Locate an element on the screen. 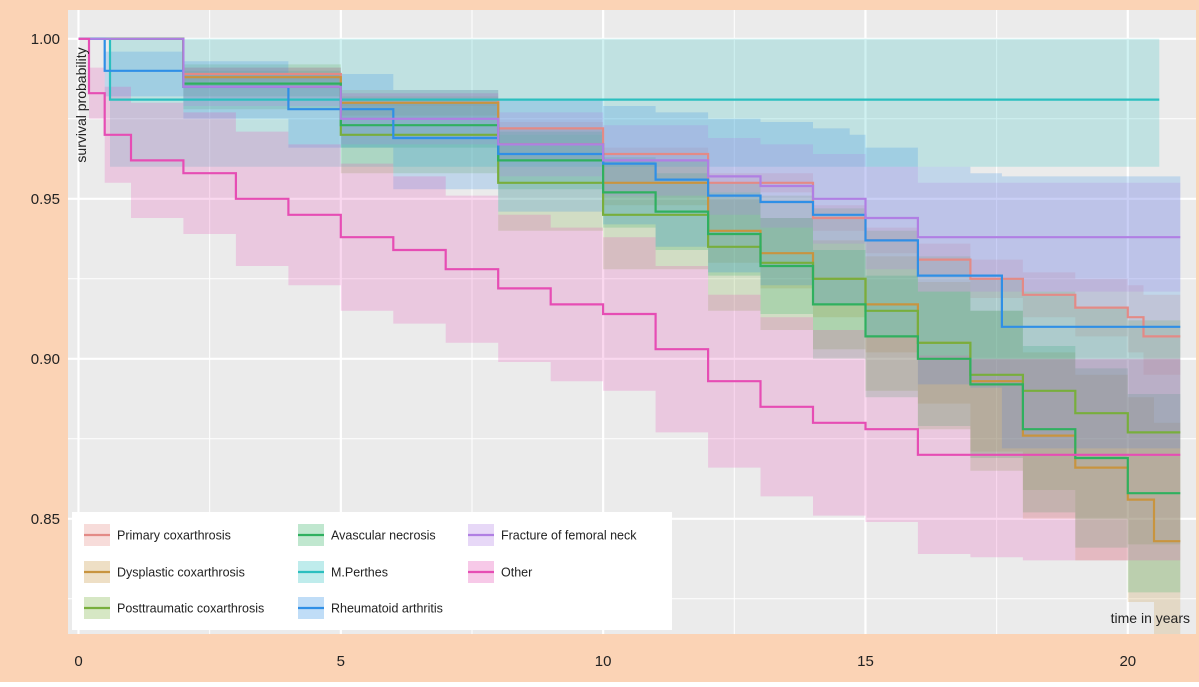 This screenshot has height=687, width=1199. legend-box is located at coordinates (372, 571).